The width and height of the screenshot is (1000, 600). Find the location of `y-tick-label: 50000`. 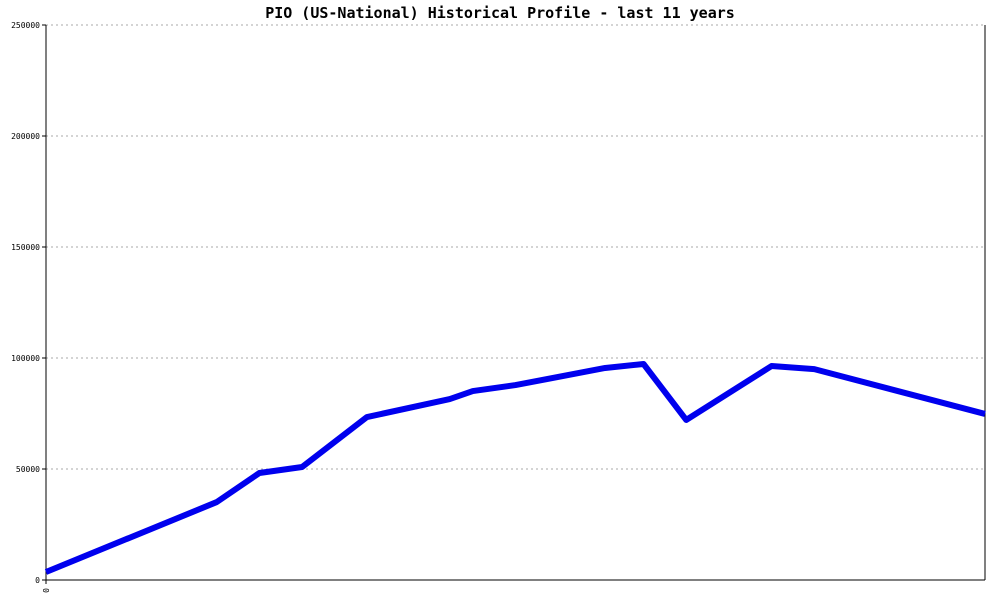

y-tick-label: 50000 is located at coordinates (28, 469).